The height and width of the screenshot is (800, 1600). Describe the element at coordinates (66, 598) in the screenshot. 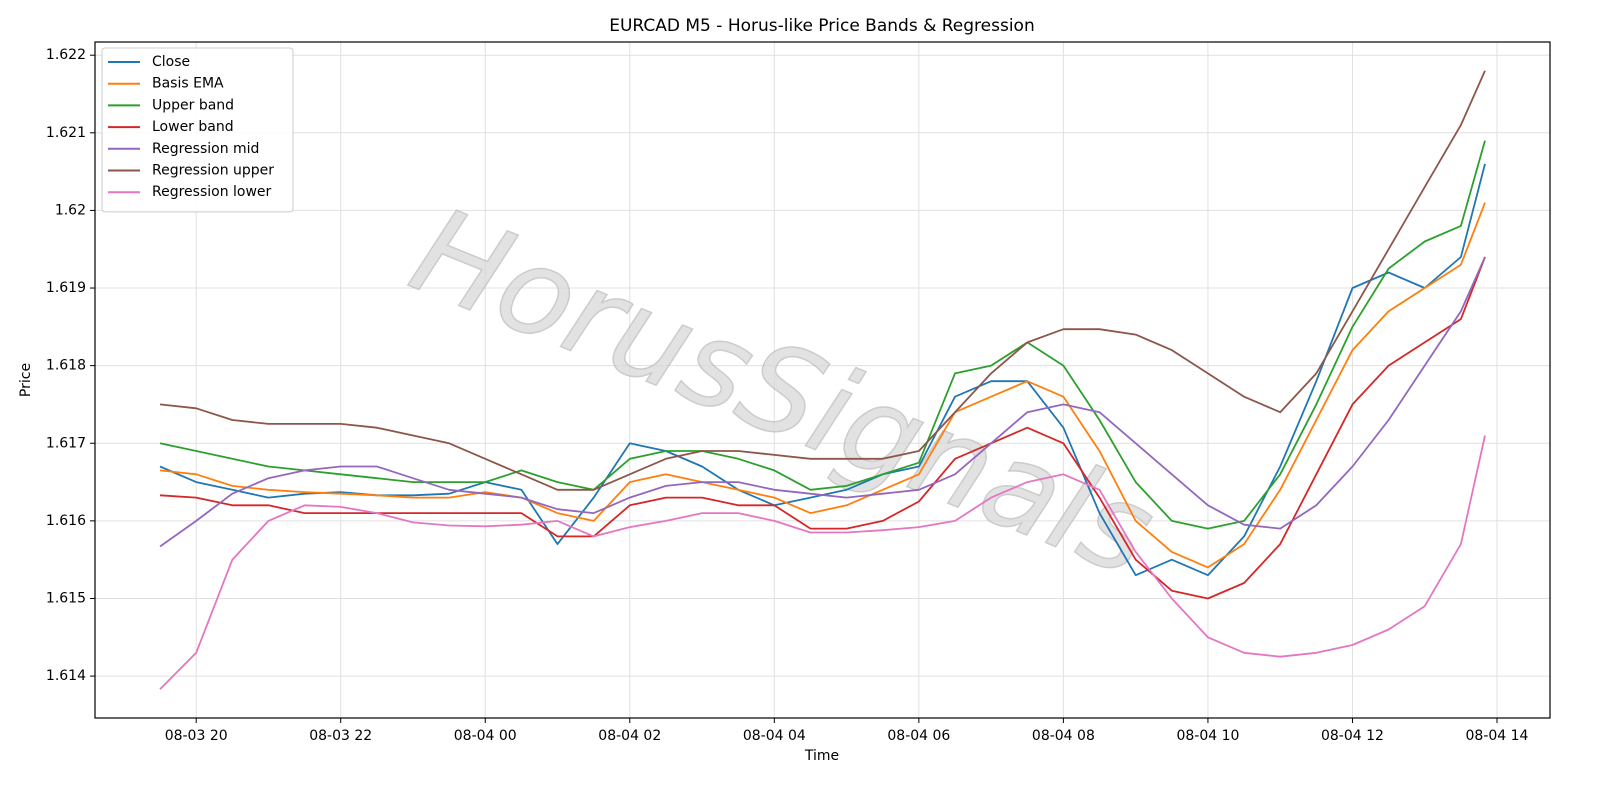

I see `y-tick-label: 1.615` at that location.